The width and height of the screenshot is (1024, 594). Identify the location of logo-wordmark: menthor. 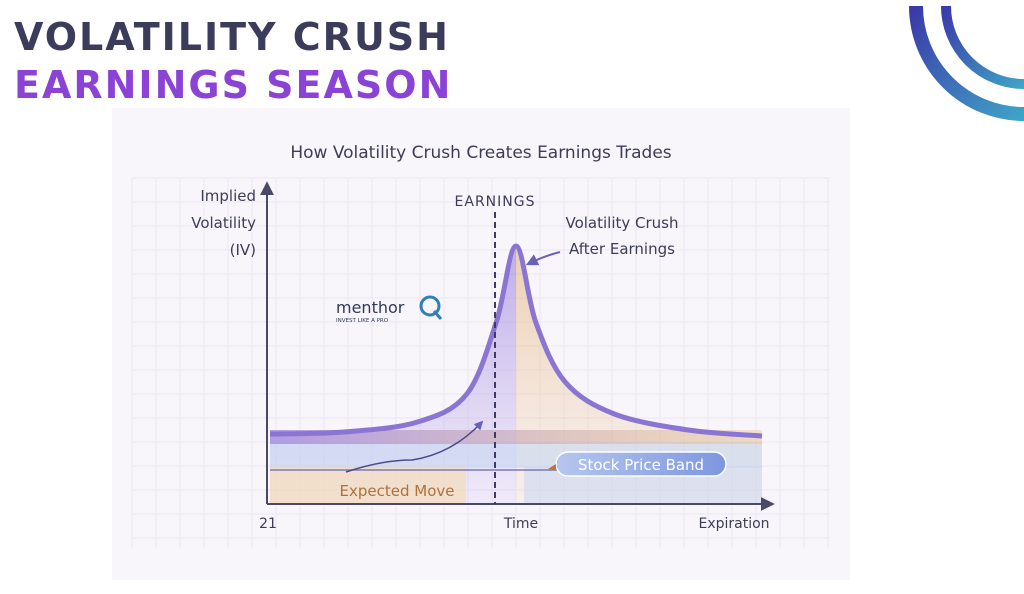
(370, 307).